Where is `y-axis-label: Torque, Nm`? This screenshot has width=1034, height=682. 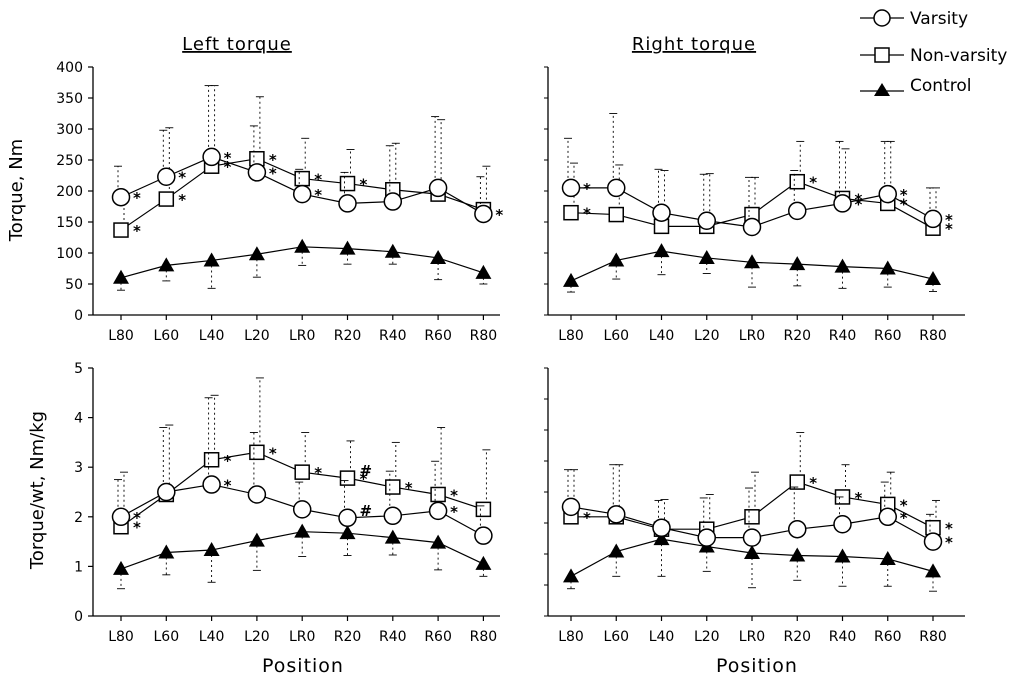 y-axis-label: Torque, Nm is located at coordinates (16, 190).